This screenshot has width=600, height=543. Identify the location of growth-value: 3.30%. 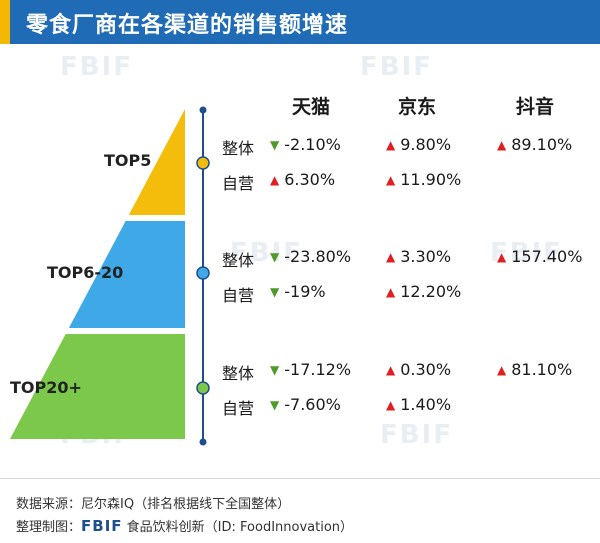
(426, 256).